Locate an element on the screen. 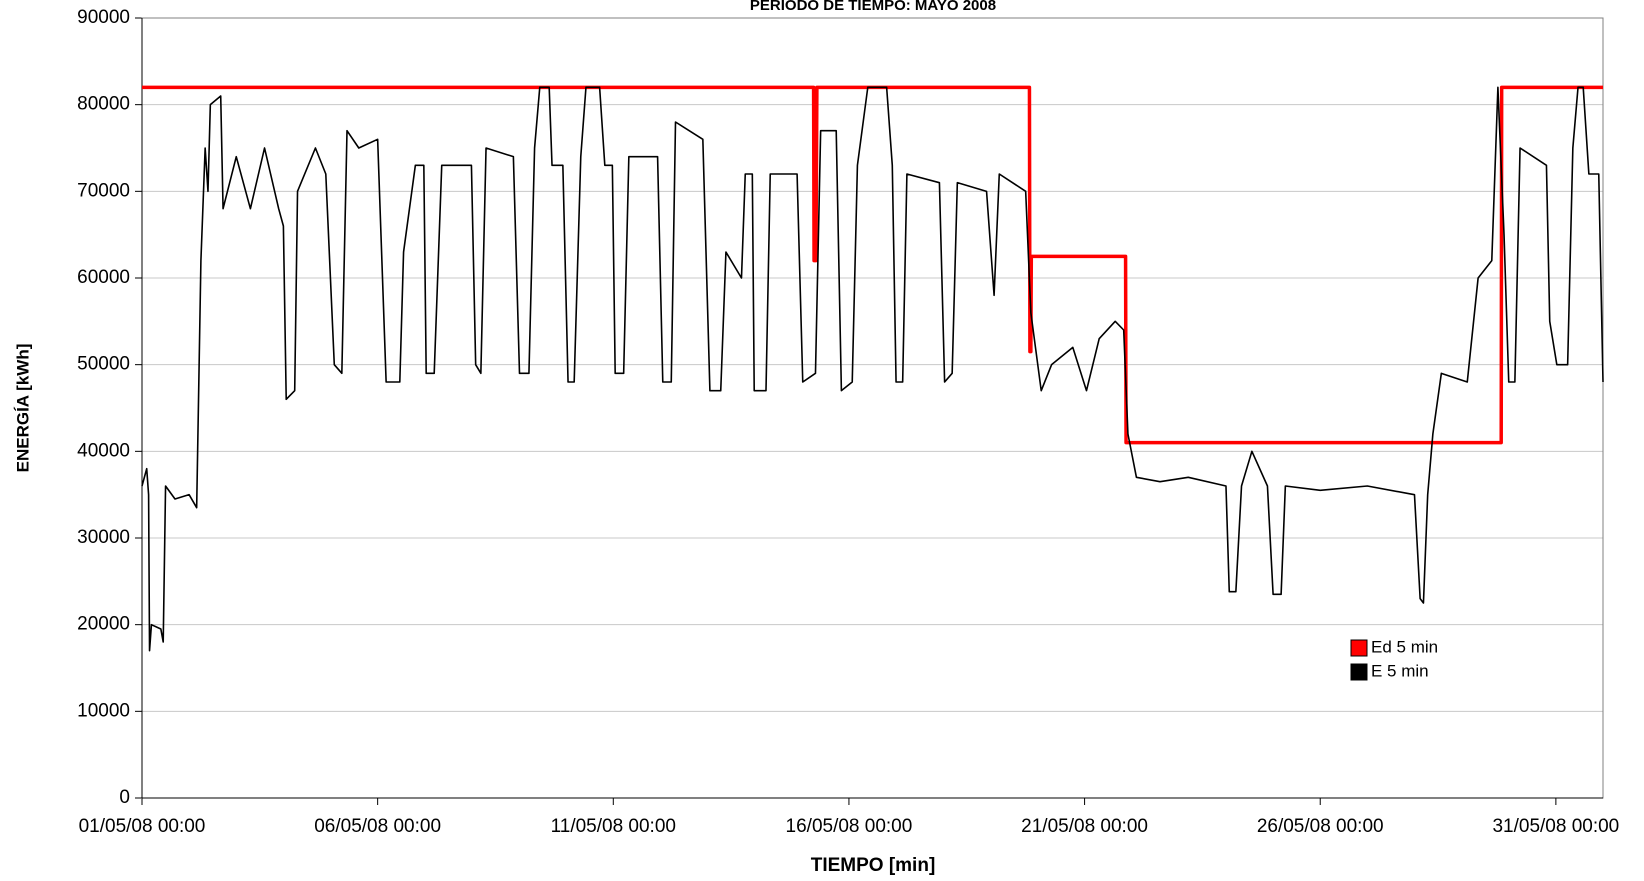 This screenshot has height=881, width=1644. y-tick-label: 40000 is located at coordinates (103, 450).